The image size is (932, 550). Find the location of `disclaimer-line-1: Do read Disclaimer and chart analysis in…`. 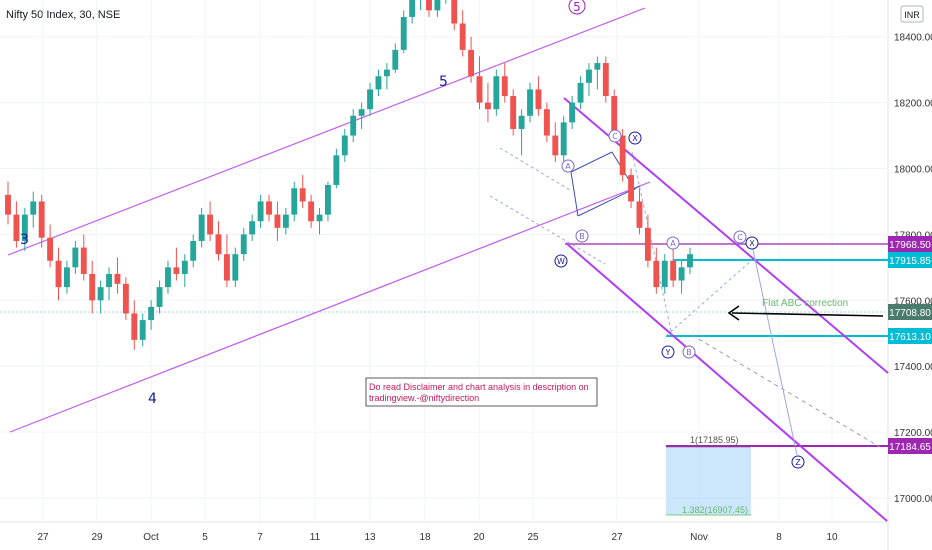

disclaimer-line-1: Do read Disclaimer and chart analysis in… is located at coordinates (479, 387).